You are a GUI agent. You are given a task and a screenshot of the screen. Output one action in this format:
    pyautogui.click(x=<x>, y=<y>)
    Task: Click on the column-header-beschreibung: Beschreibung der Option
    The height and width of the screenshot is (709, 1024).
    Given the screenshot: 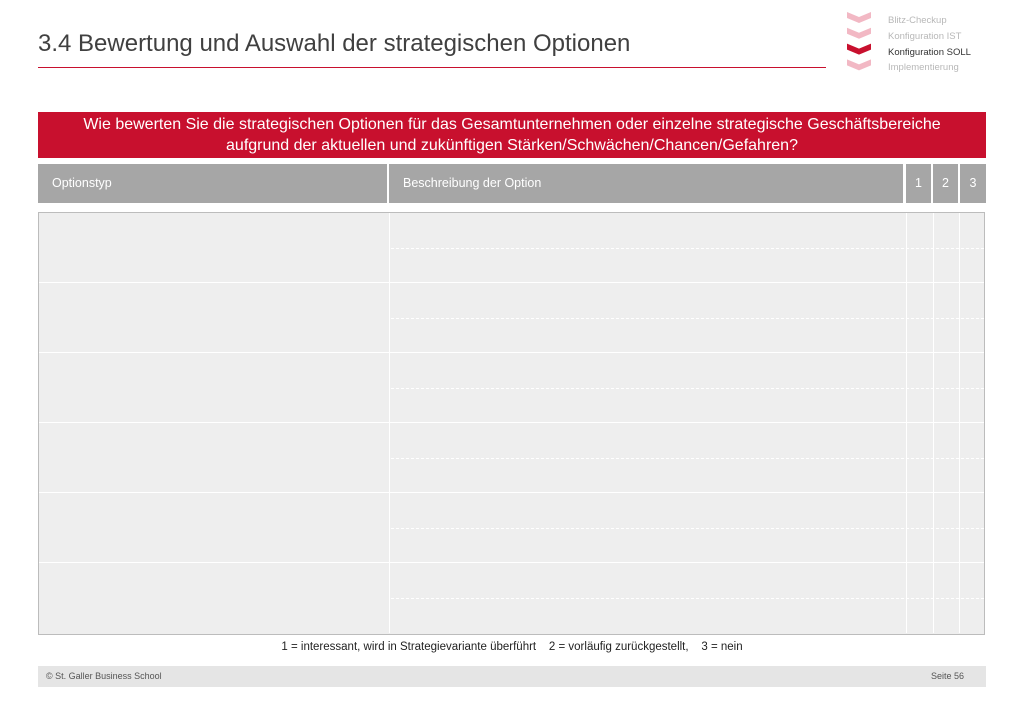 What is the action you would take?
    pyautogui.click(x=646, y=183)
    